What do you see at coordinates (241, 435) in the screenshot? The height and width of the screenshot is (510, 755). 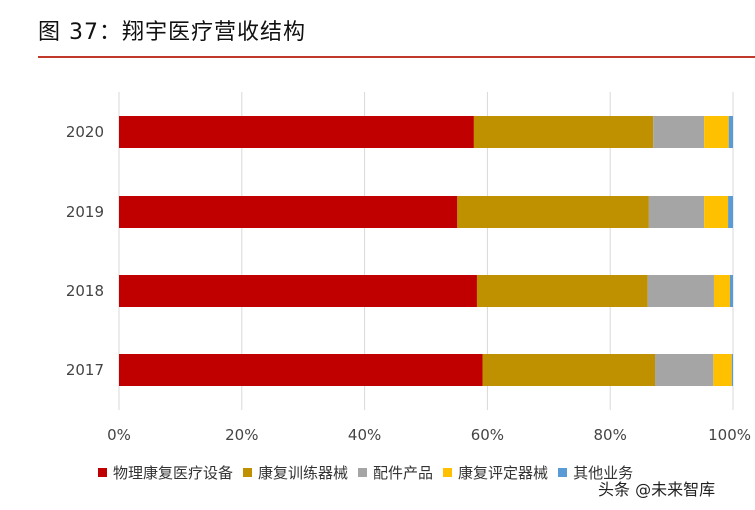 I see `x-tick-label: 20%` at bounding box center [241, 435].